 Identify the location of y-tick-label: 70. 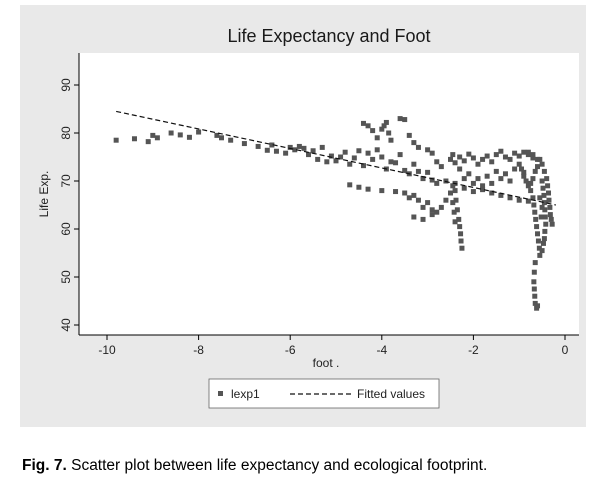
(66, 181).